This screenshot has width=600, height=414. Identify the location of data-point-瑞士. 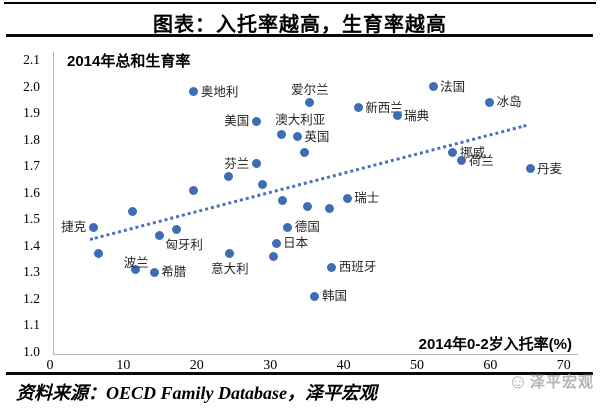
(347, 198).